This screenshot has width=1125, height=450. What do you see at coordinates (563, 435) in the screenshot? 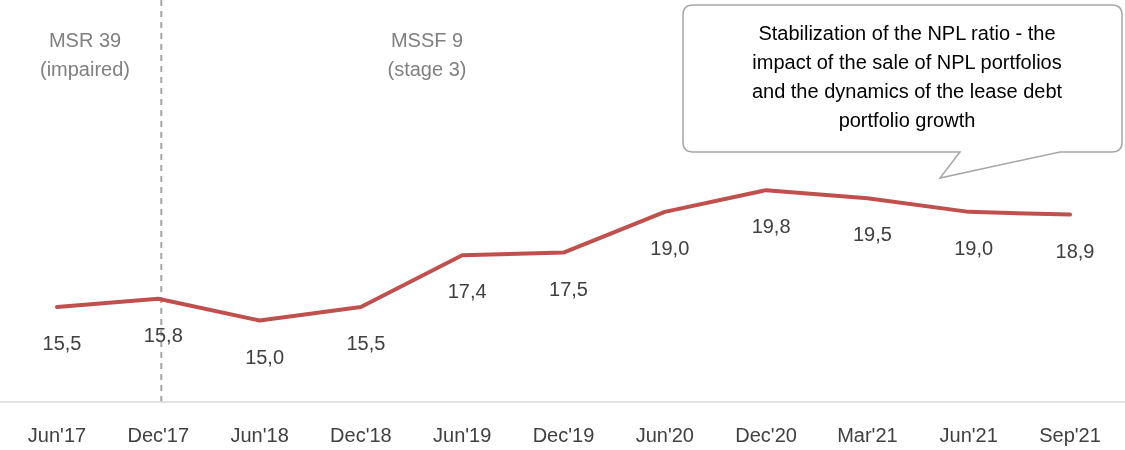
I see `x-tick-label: Dec'19` at bounding box center [563, 435].